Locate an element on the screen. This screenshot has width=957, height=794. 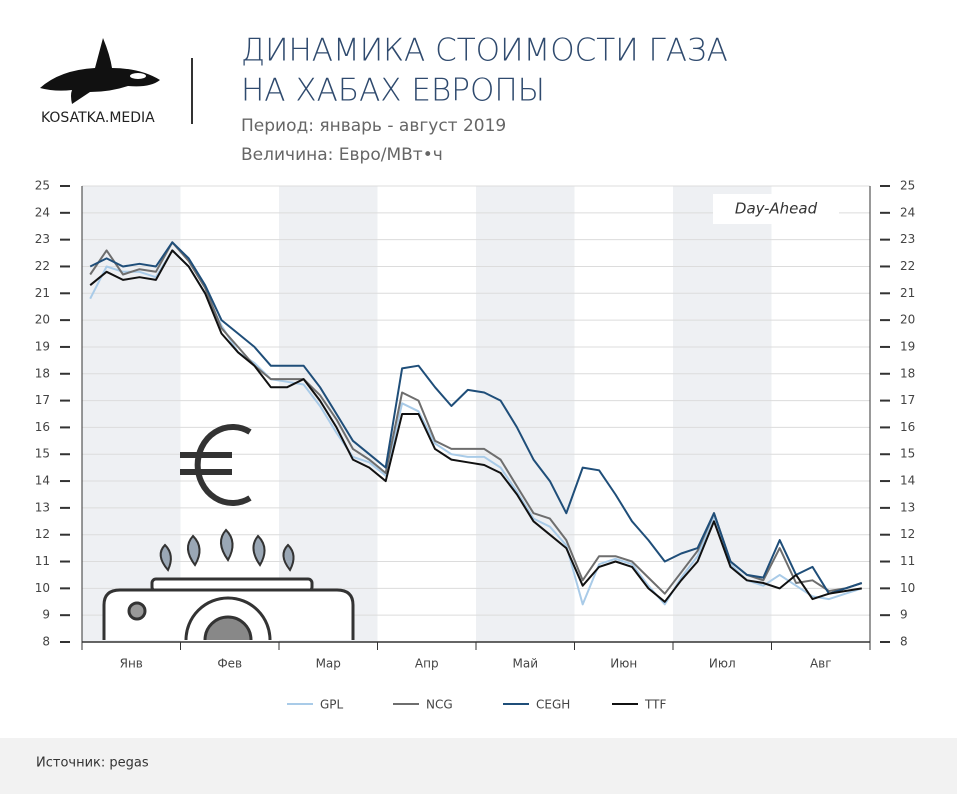
y2-tick-label: 16 is located at coordinates (907, 427).